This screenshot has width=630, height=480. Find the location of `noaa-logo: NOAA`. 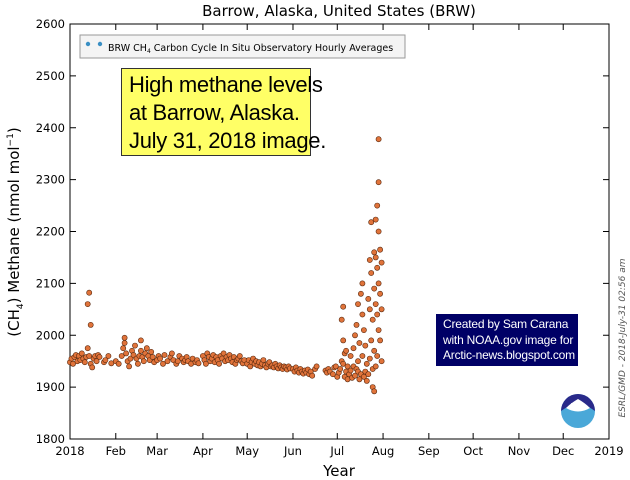

noaa-logo: NOAA is located at coordinates (578, 411).